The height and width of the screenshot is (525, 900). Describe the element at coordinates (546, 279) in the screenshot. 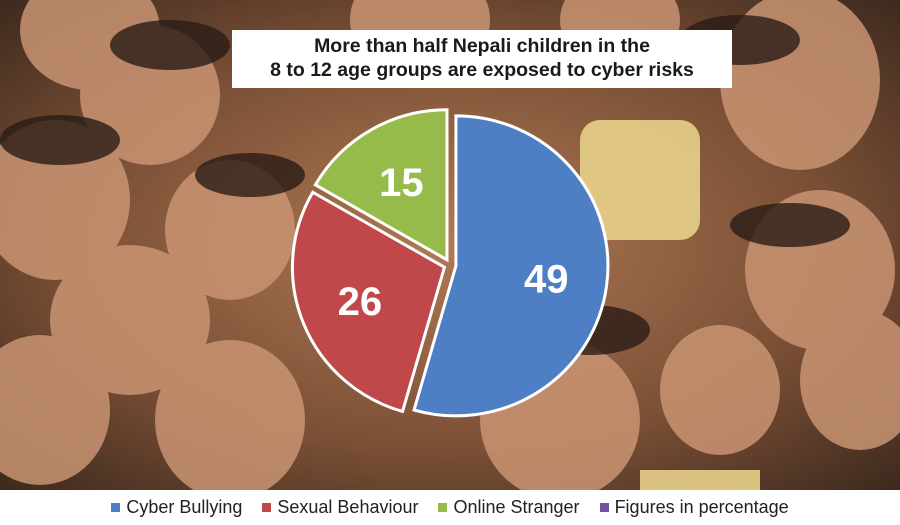

I see `data-label-cyber-bullying: 49` at that location.